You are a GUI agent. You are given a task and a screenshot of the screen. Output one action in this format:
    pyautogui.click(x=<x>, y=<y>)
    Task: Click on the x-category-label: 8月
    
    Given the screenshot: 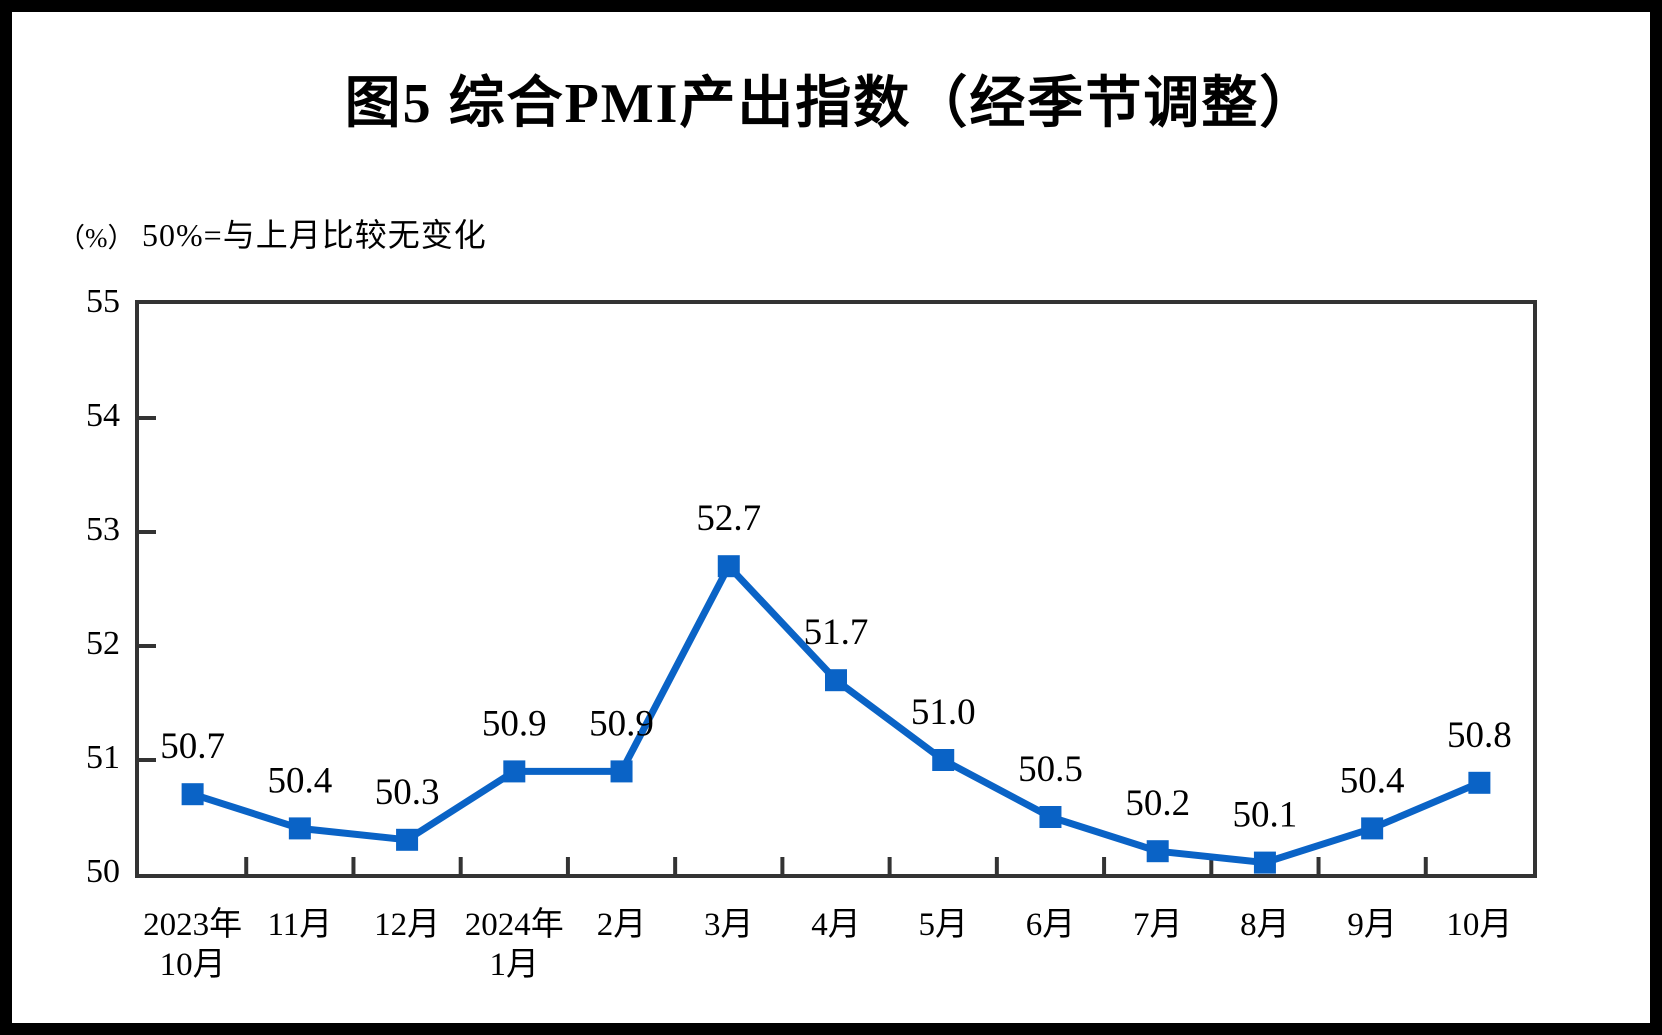 What is the action you would take?
    pyautogui.click(x=1265, y=925)
    